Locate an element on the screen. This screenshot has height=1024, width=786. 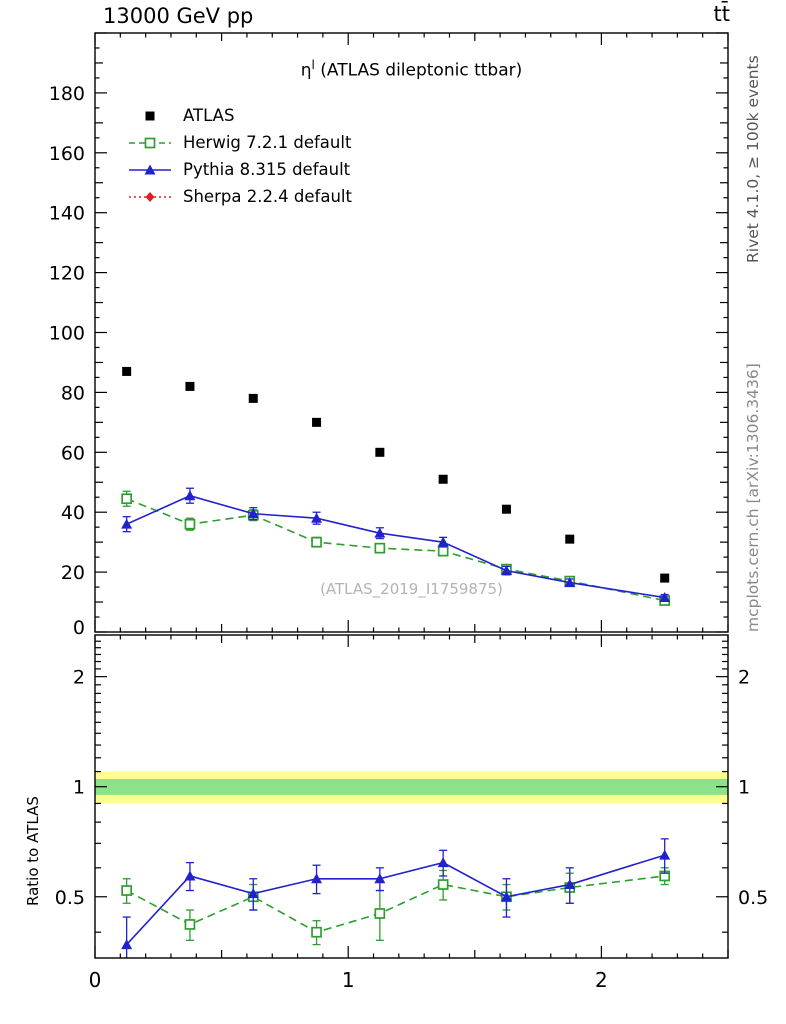
legend-item: ATLAS is located at coordinates (239, 115).